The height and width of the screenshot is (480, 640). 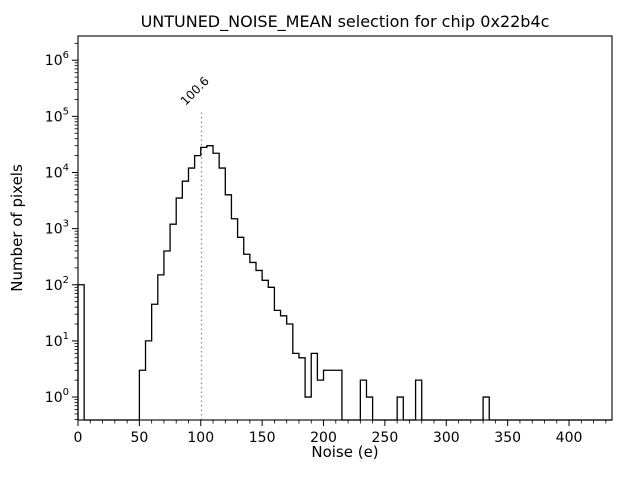 I want to click on y-axis-label: Number of pixels, so click(x=17, y=228).